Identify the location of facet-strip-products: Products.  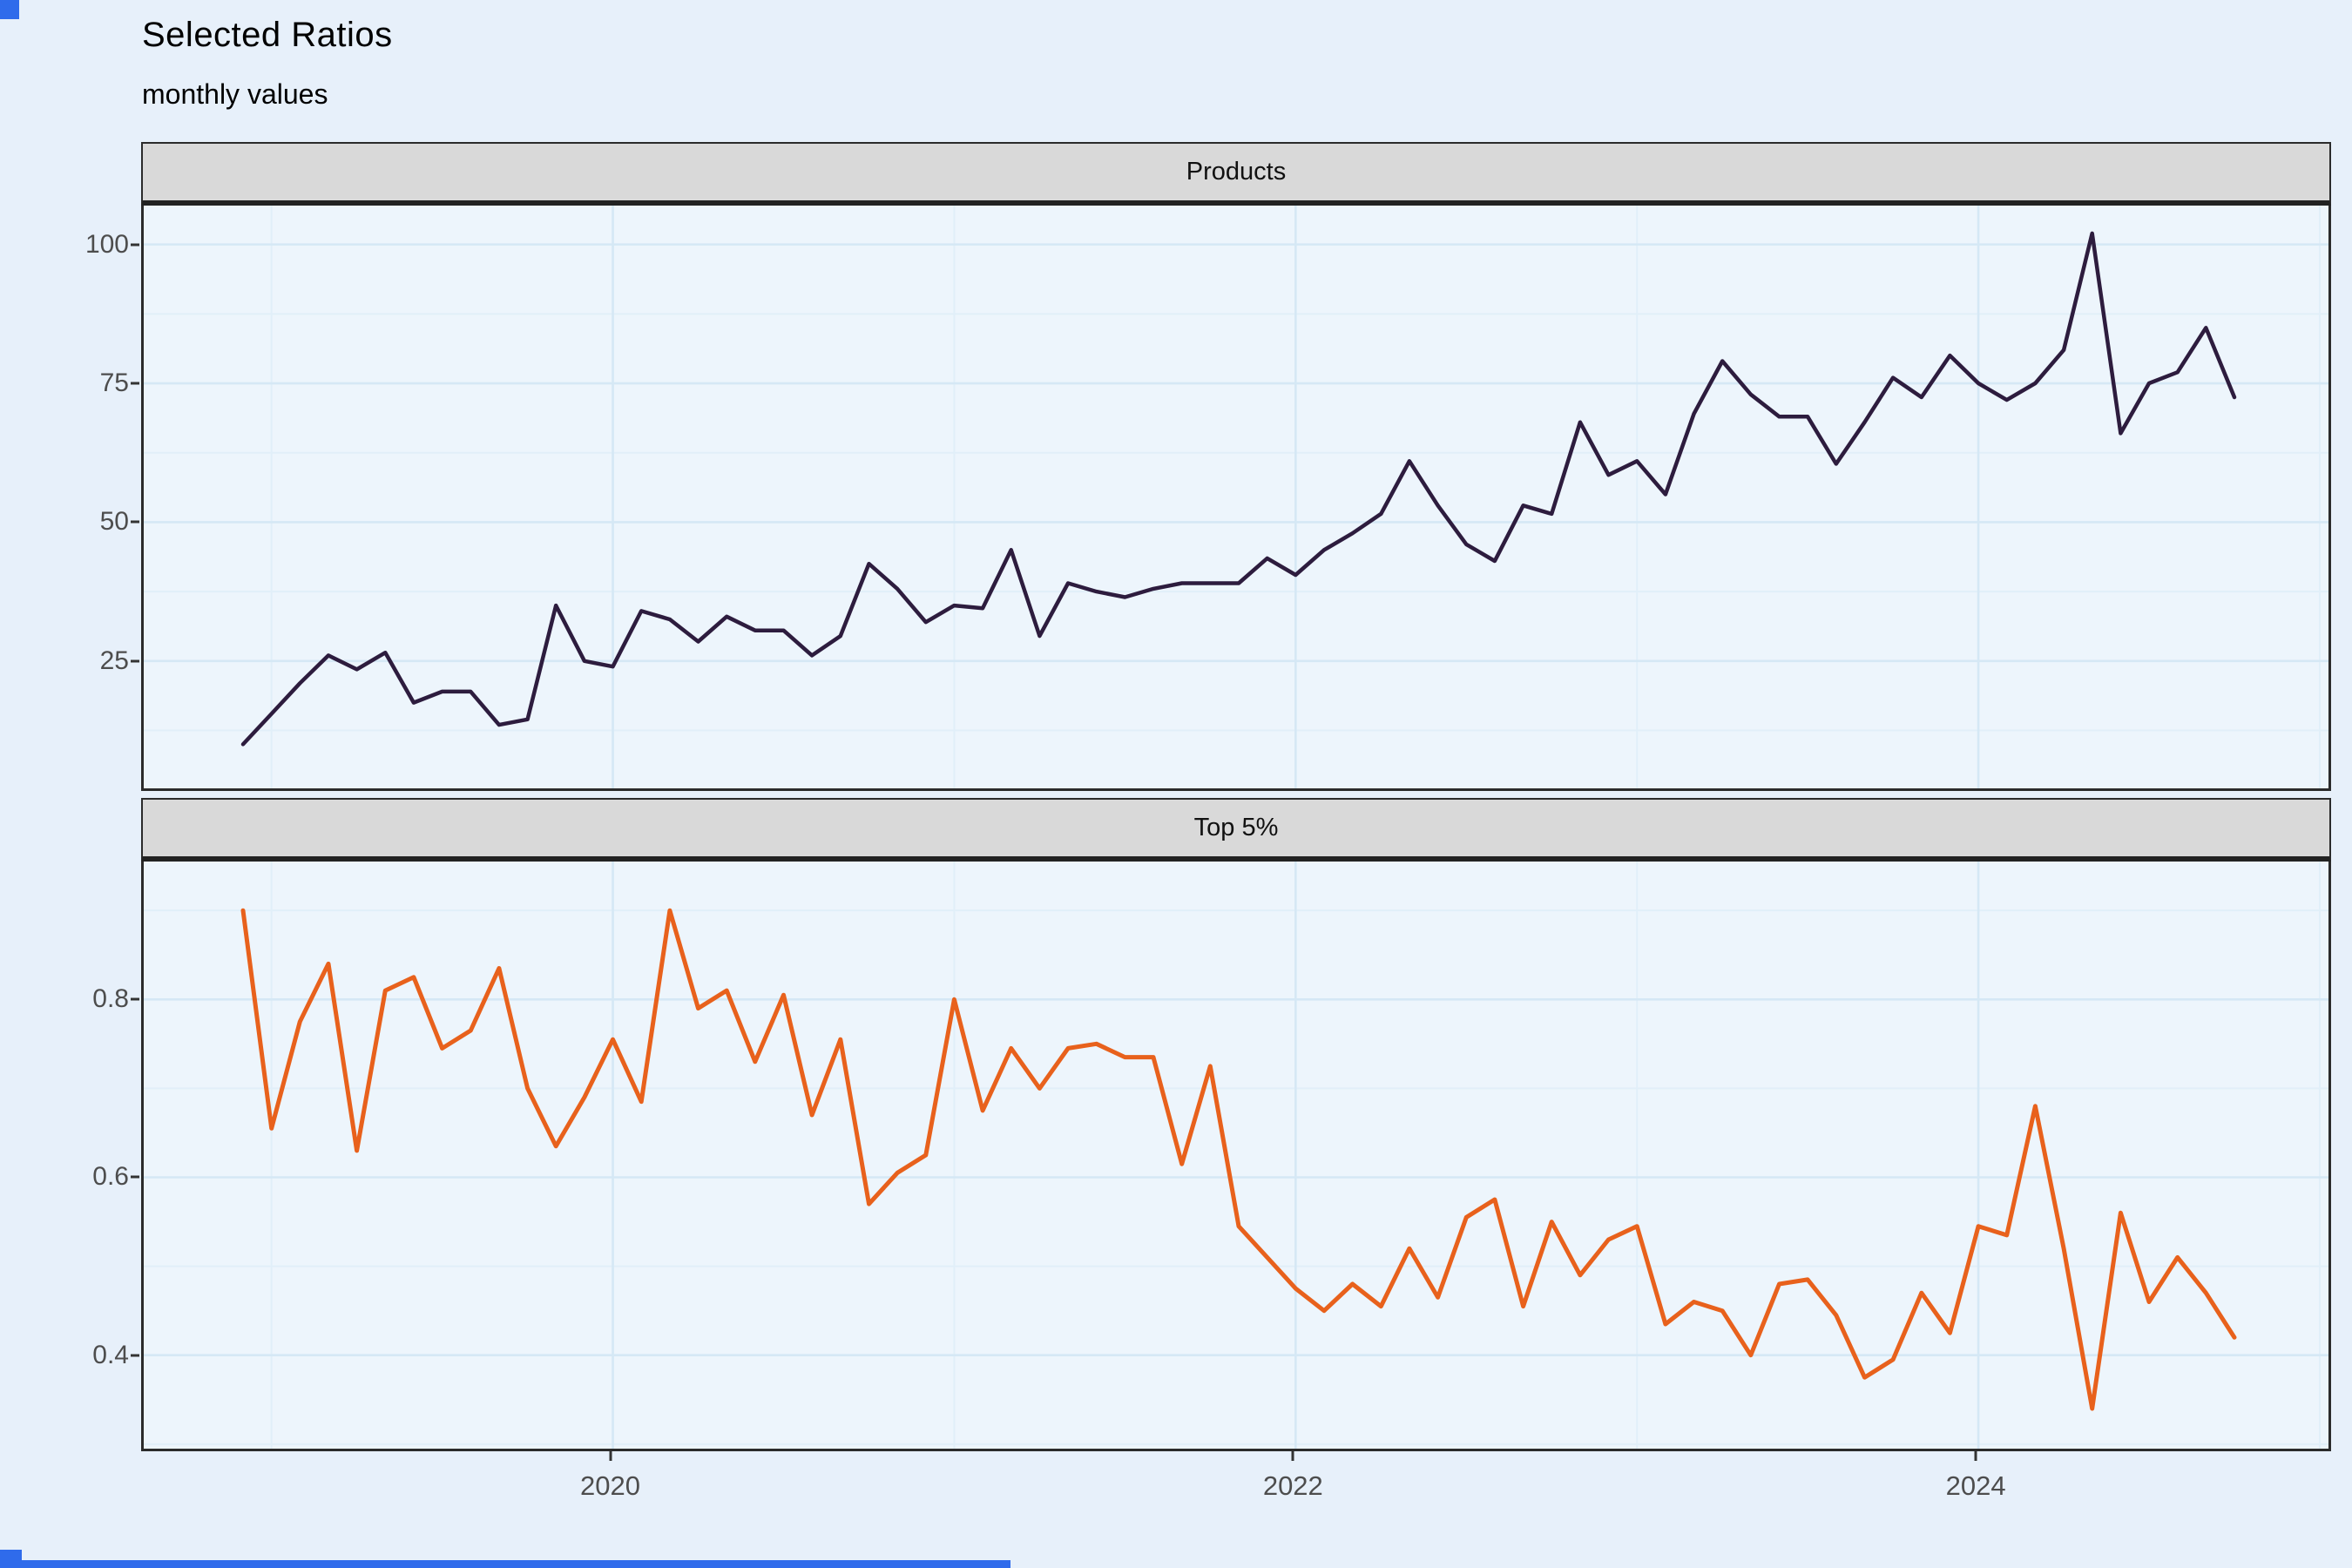
(1236, 174).